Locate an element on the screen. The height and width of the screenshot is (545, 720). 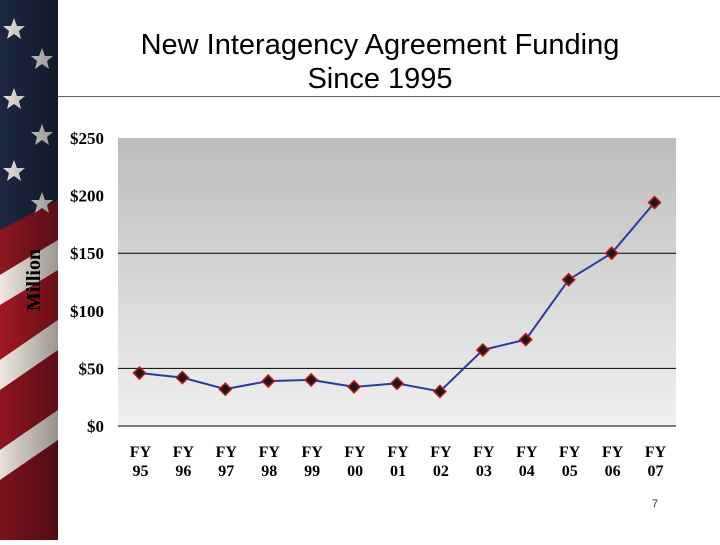
x-tick-label: 95 is located at coordinates (140, 471).